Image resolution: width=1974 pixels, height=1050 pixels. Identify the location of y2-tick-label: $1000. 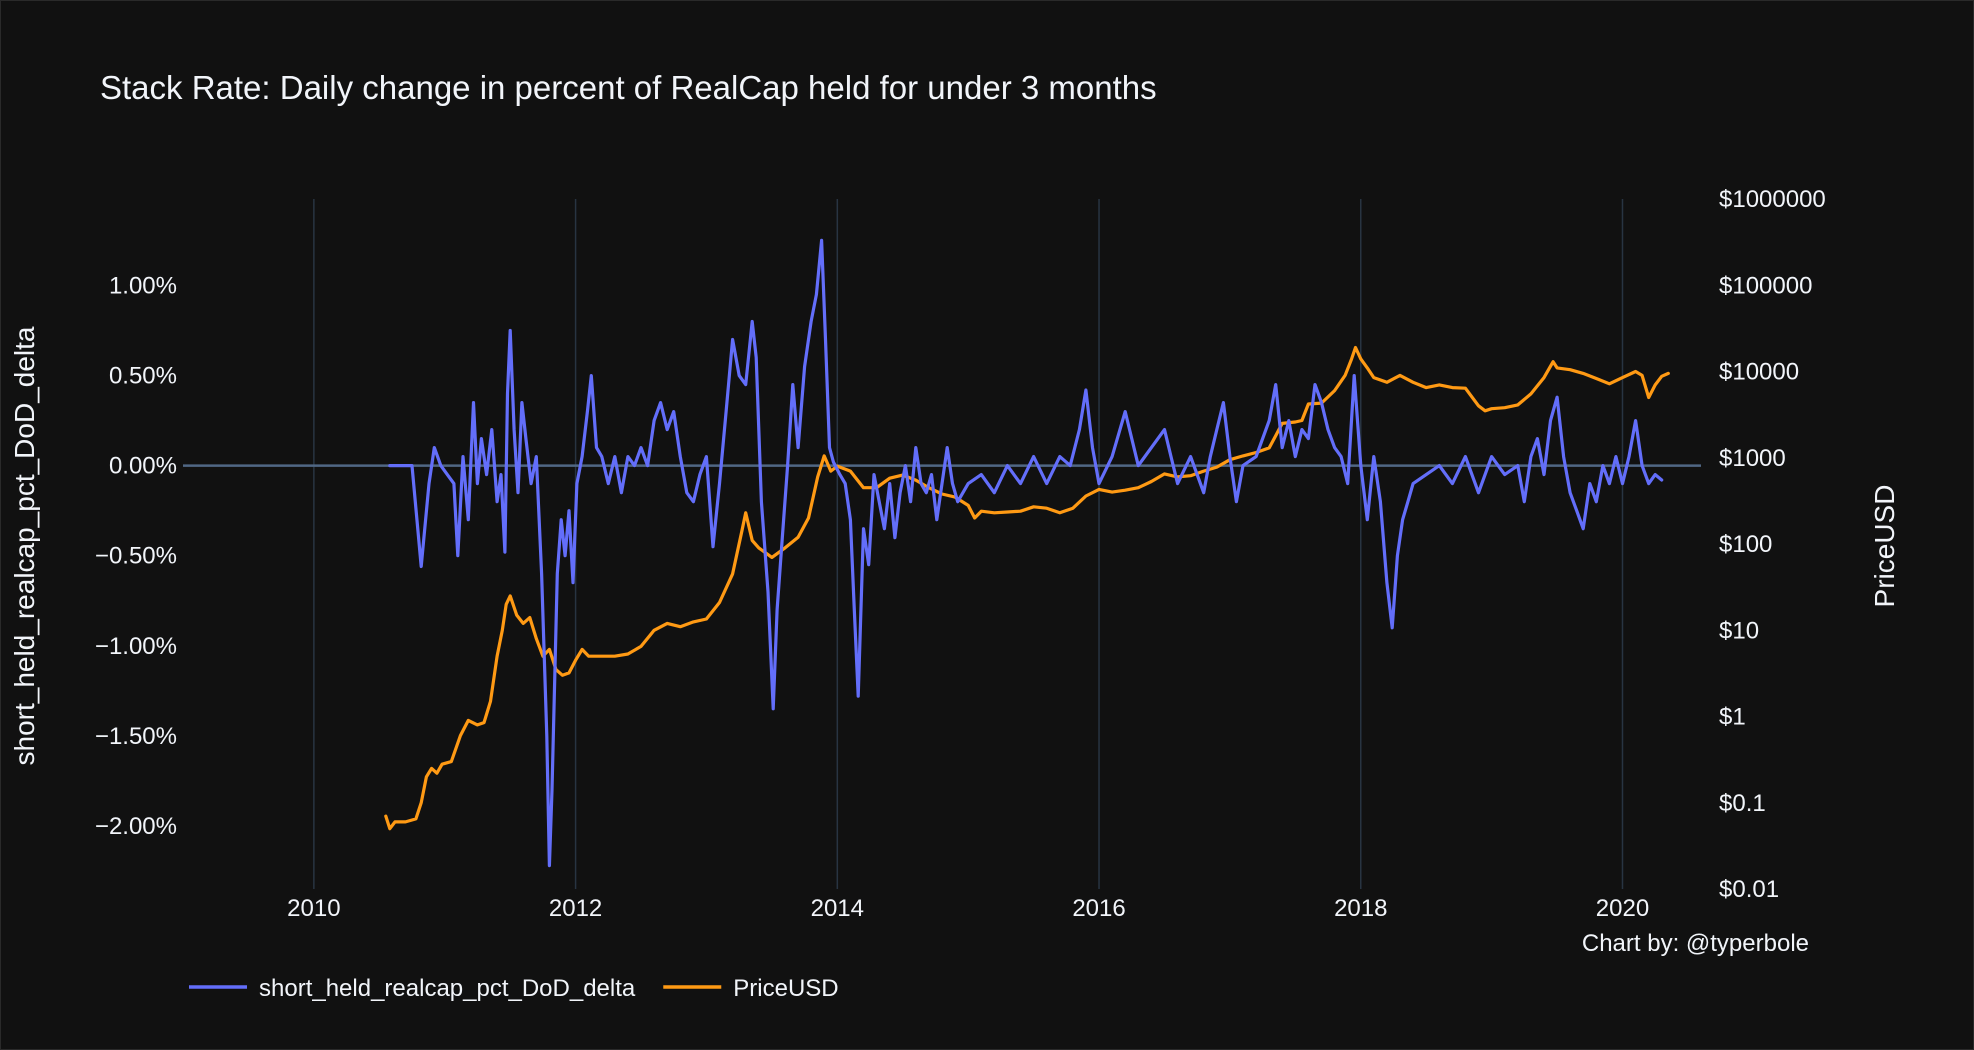
(1752, 458).